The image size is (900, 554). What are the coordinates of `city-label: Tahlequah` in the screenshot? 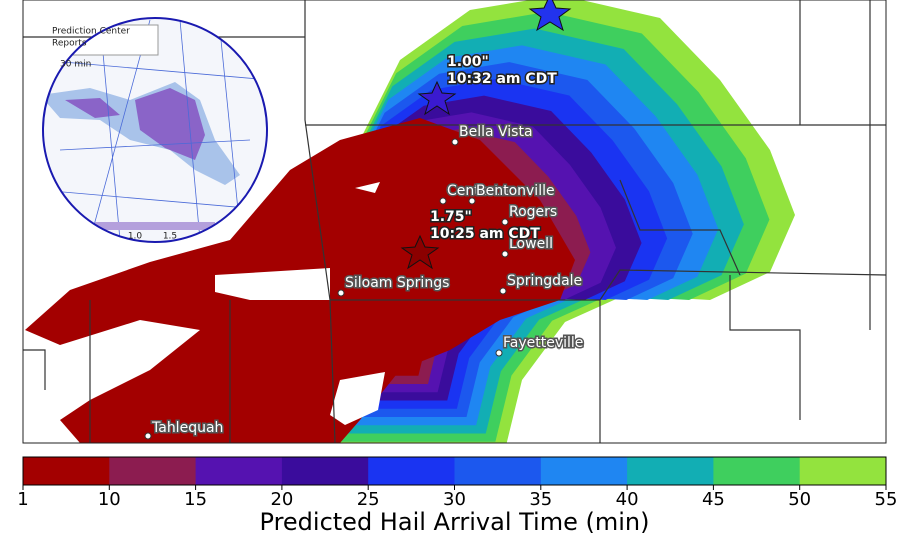 It's located at (187, 428).